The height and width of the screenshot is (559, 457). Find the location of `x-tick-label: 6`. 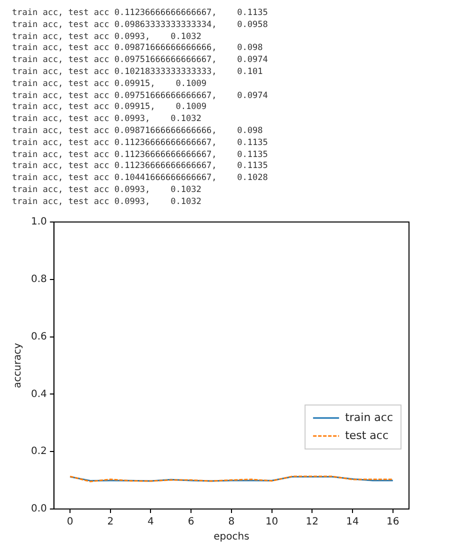

x-tick-label: 6 is located at coordinates (191, 522).